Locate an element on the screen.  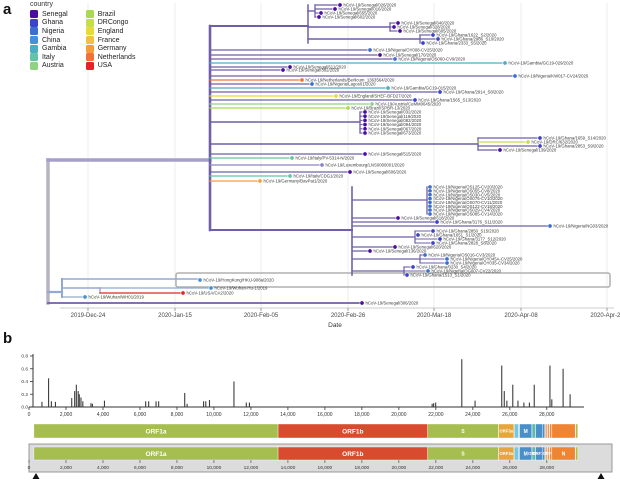
tip-label: hCoV-19/Nigeria/OS075-CV10/2020 is located at coordinates (469, 198).